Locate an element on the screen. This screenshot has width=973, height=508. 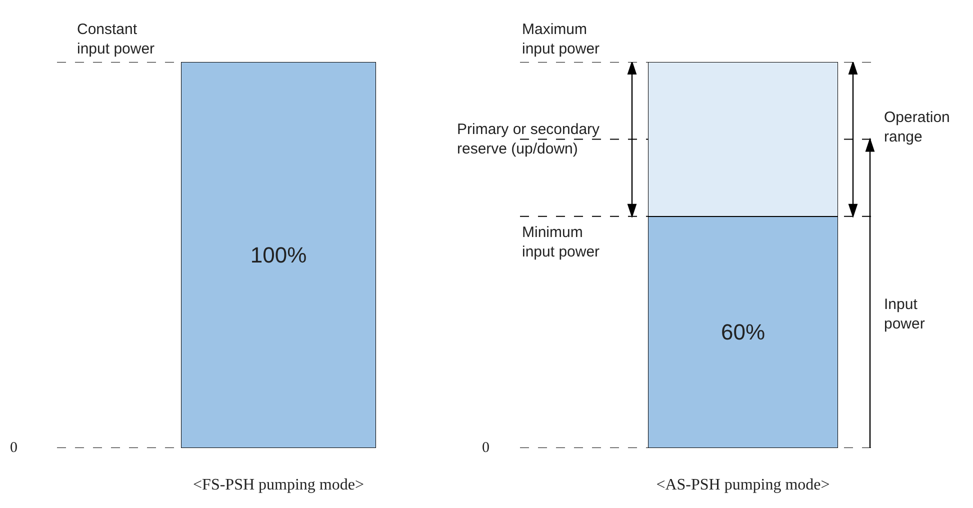
ref-line-label: Constant input power is located at coordinates (116, 39).